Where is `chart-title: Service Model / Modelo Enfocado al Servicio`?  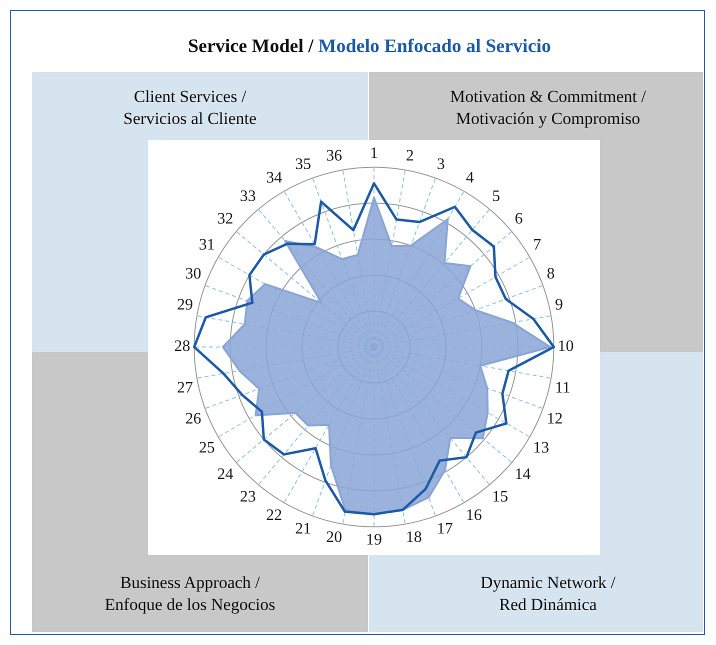
chart-title: Service Model / Modelo Enfocado al Servicio is located at coordinates (369, 47).